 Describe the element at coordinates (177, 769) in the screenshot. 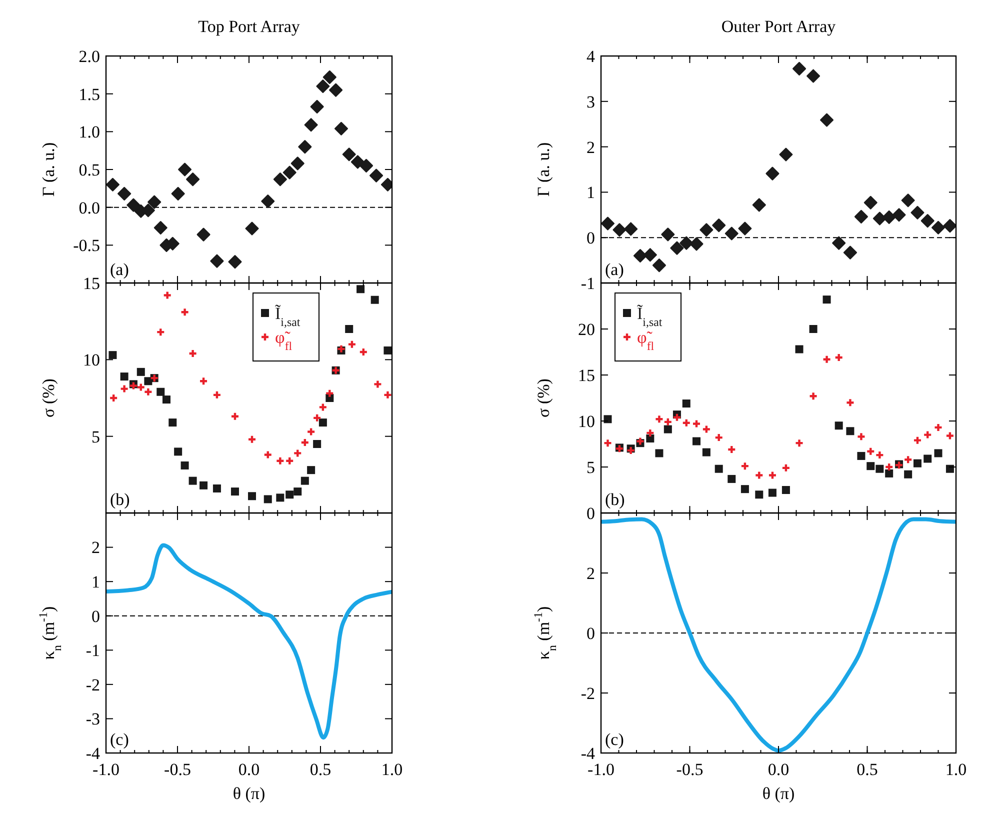

I see `x-tick-label: -0.5` at that location.